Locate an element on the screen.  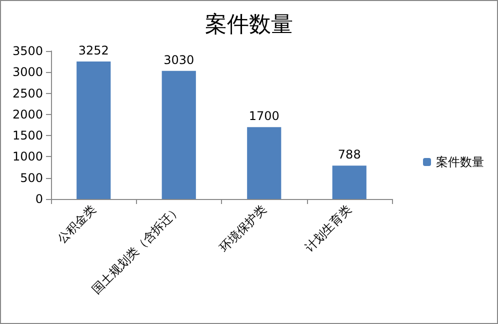
y-tick-label: 1000 is located at coordinates (27, 157).